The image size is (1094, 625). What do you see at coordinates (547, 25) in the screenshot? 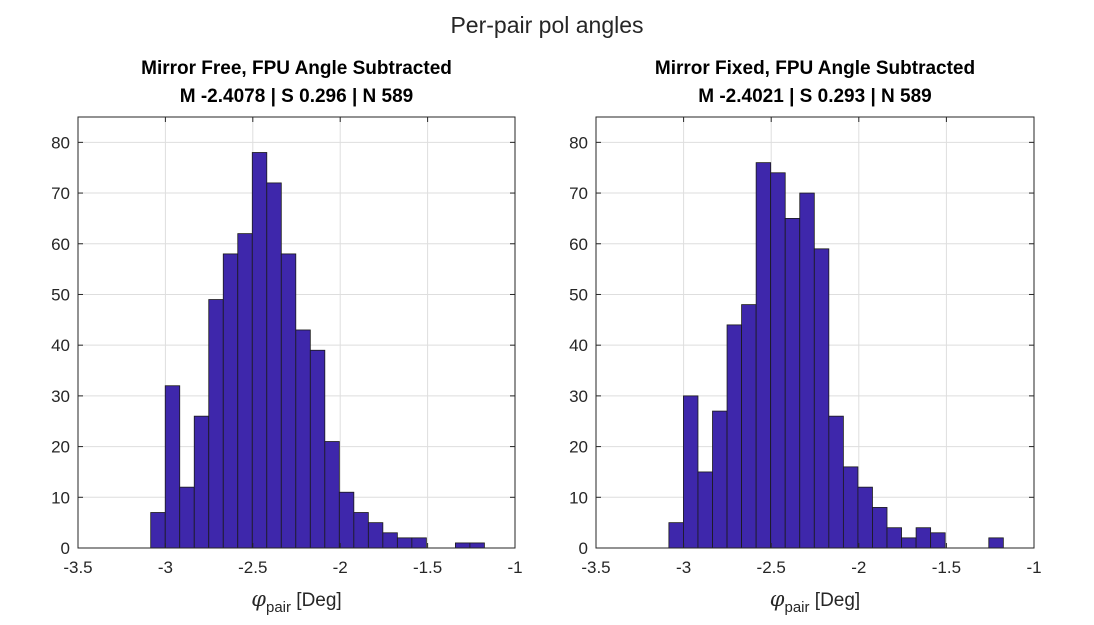
I see `figure-title: Per-pair pol angles` at bounding box center [547, 25].